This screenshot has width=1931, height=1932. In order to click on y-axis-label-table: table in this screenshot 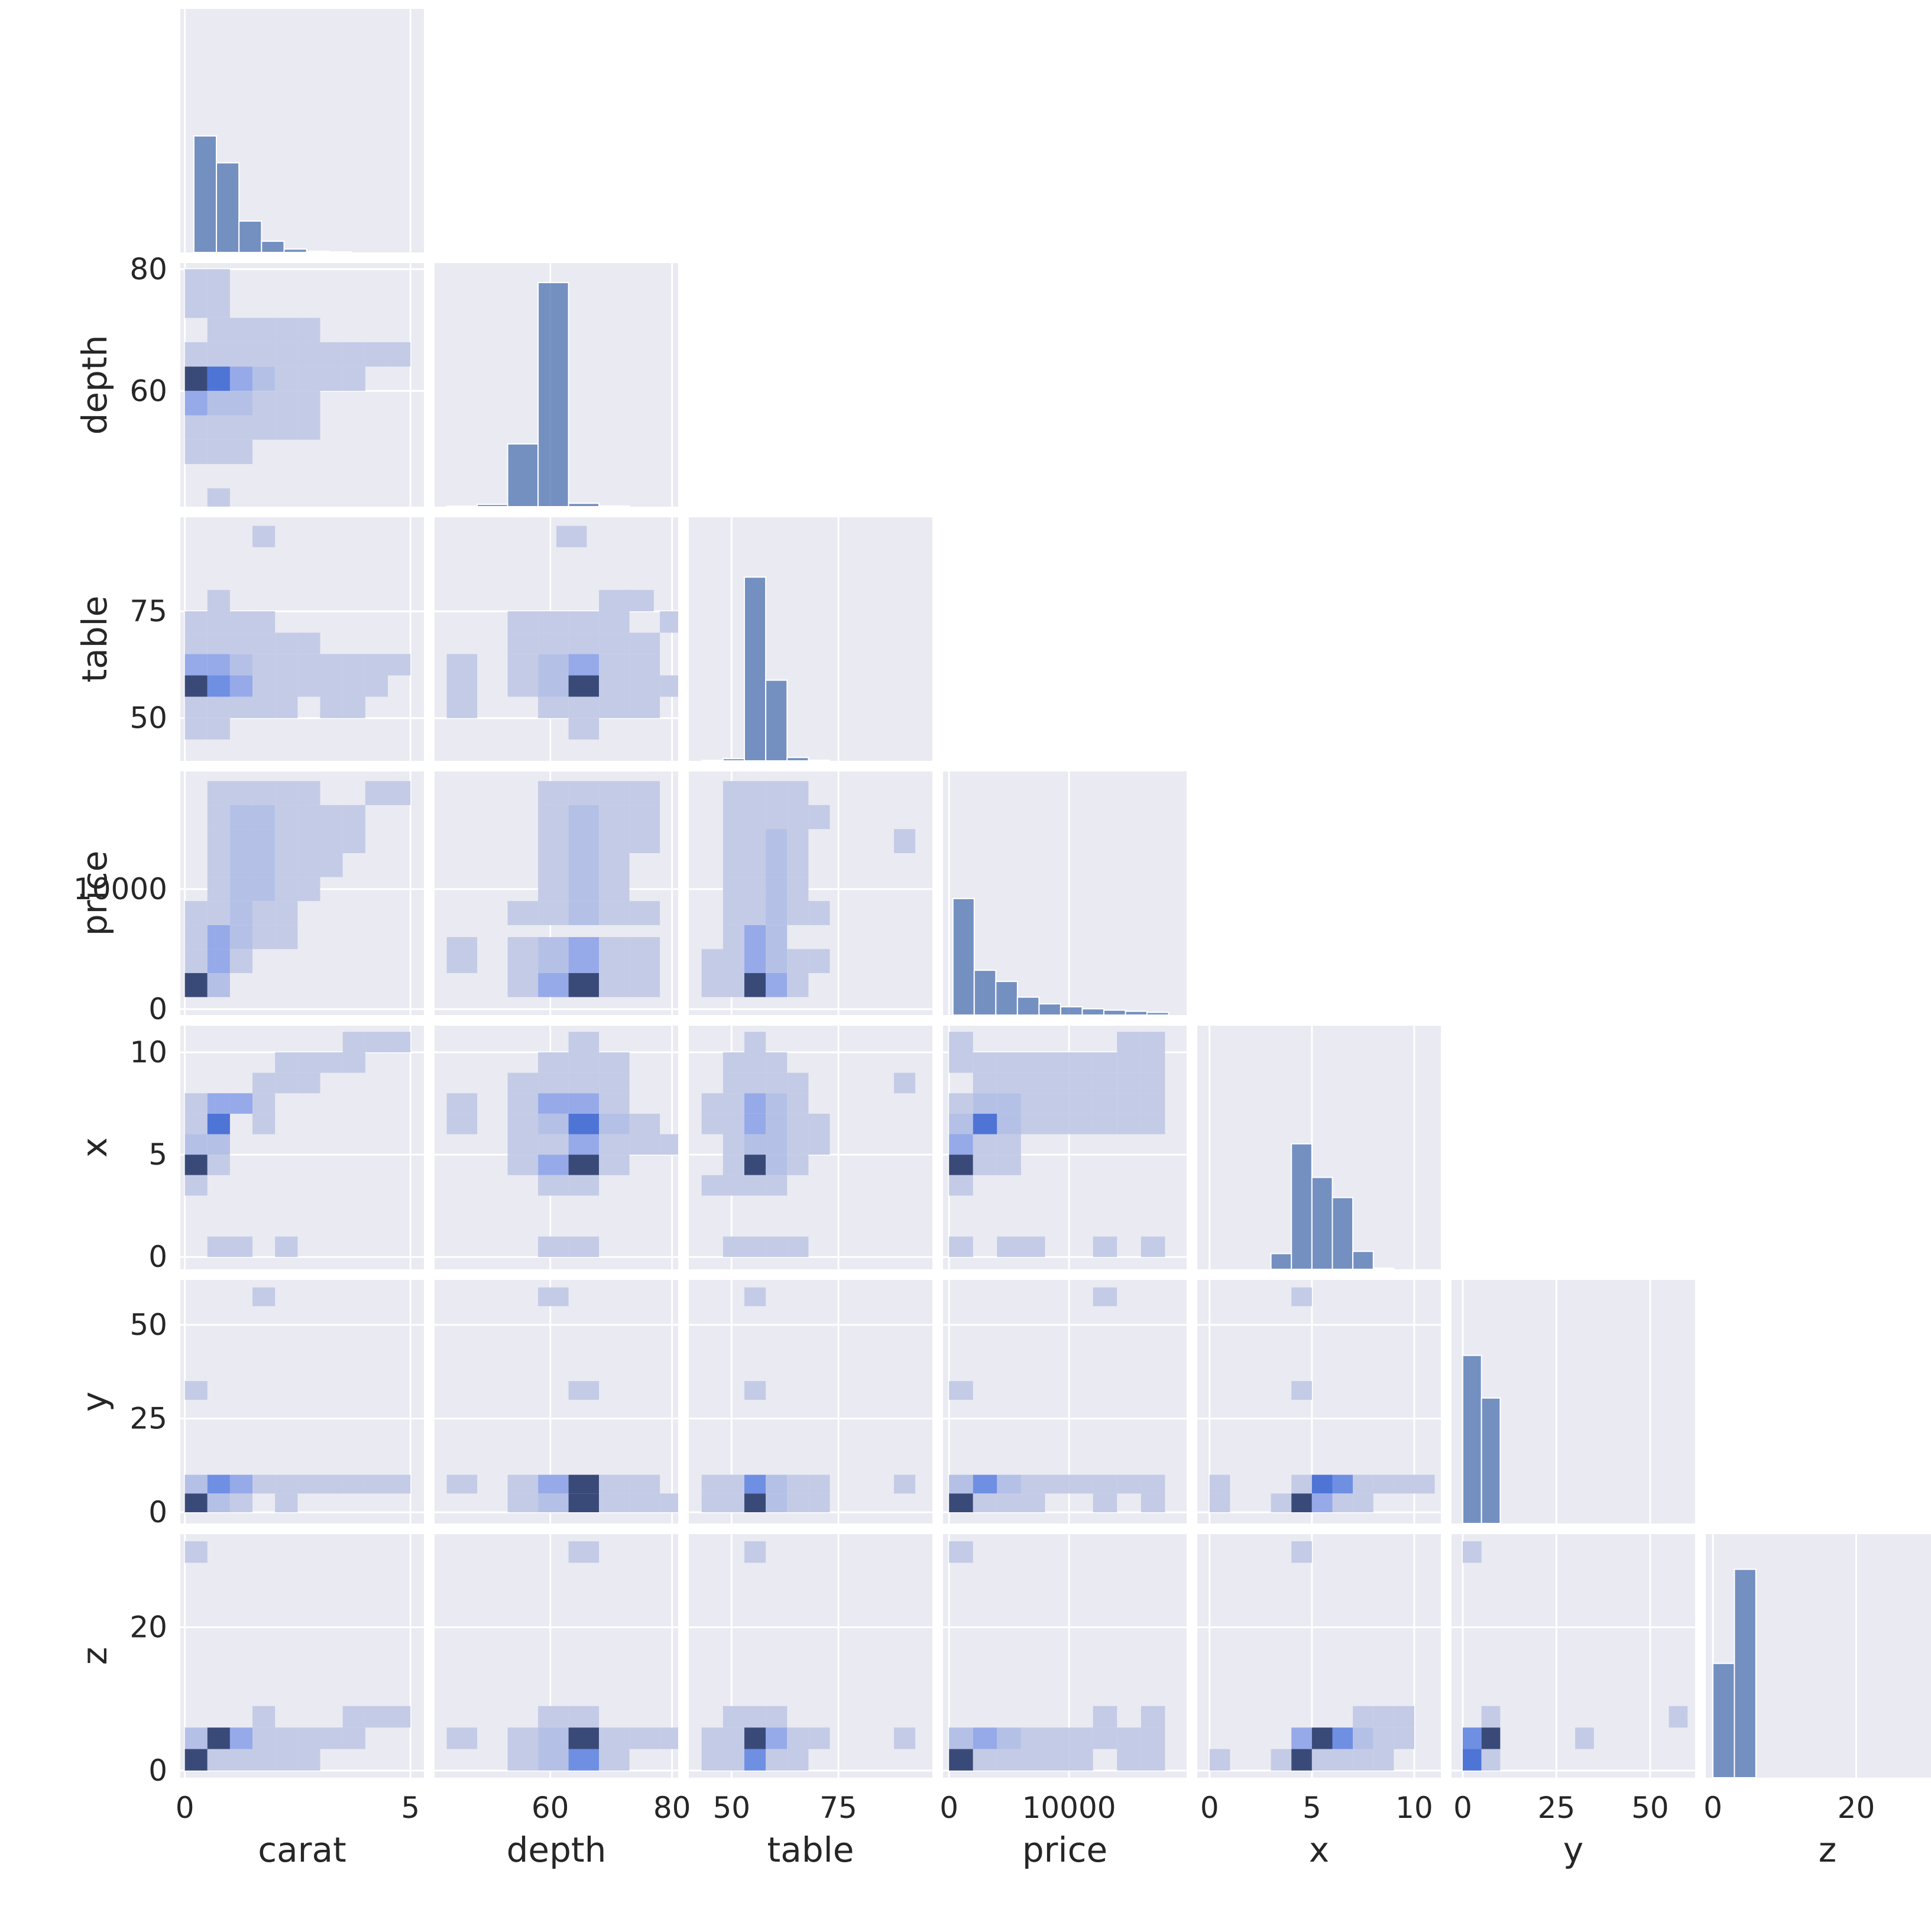, I will do `click(95, 639)`.